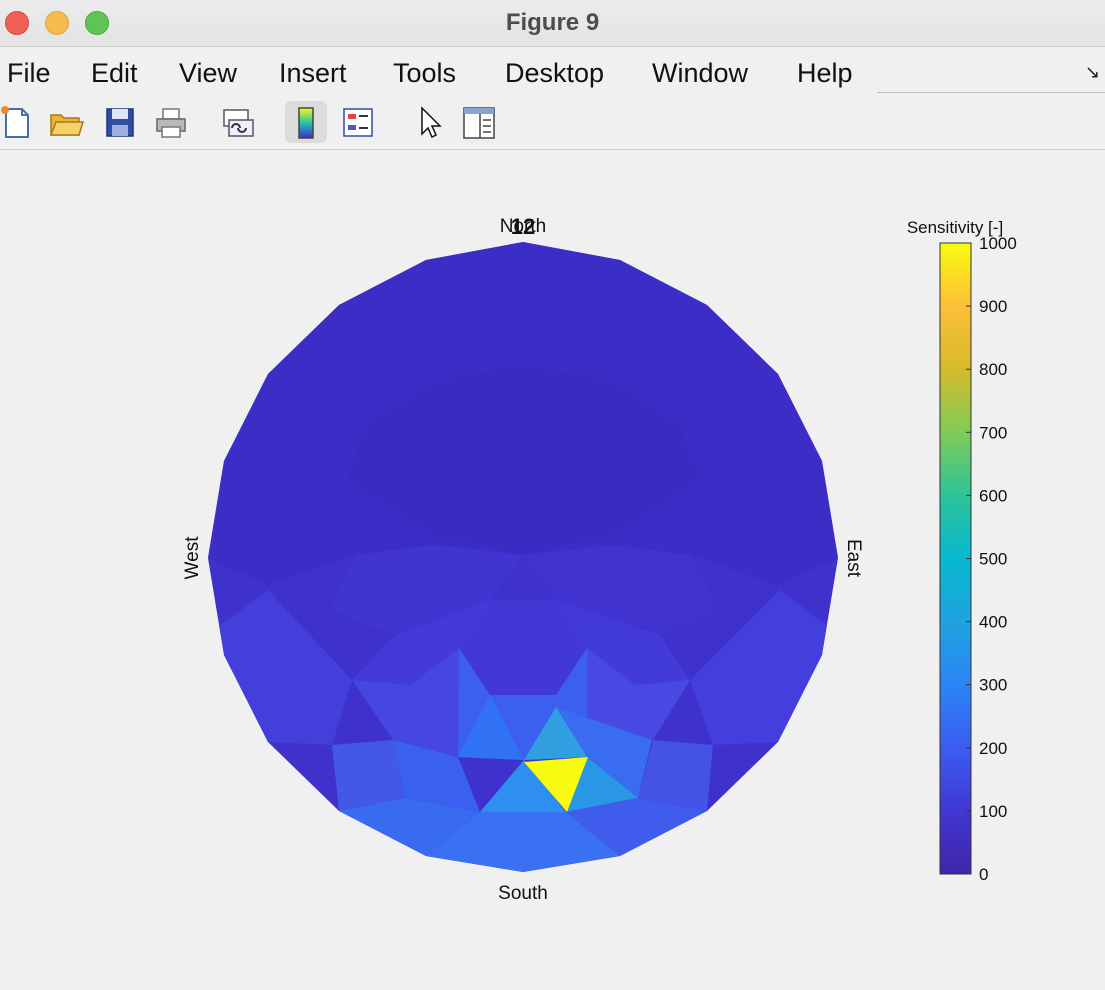 This screenshot has height=990, width=1105. What do you see at coordinates (993, 811) in the screenshot?
I see `colorbar-tick-label: 100` at bounding box center [993, 811].